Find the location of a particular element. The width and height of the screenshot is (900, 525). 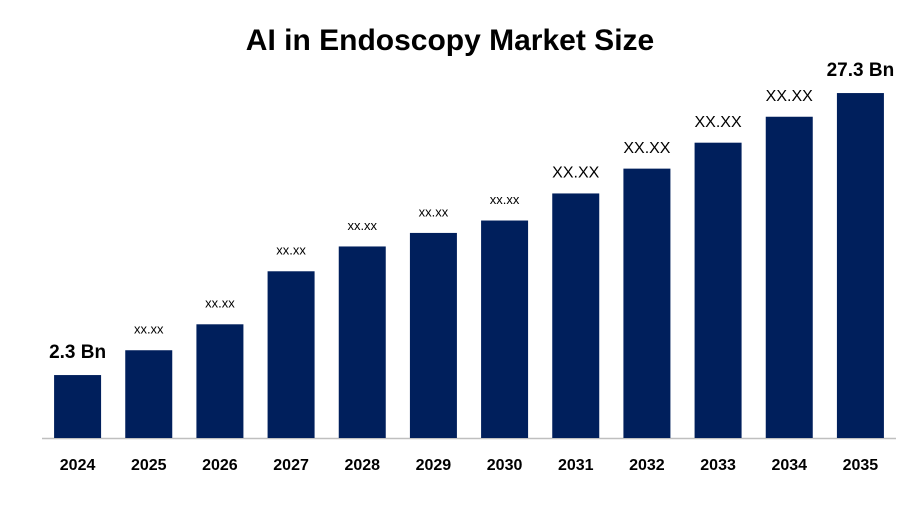

x-tick-label: 2029 is located at coordinates (434, 465).